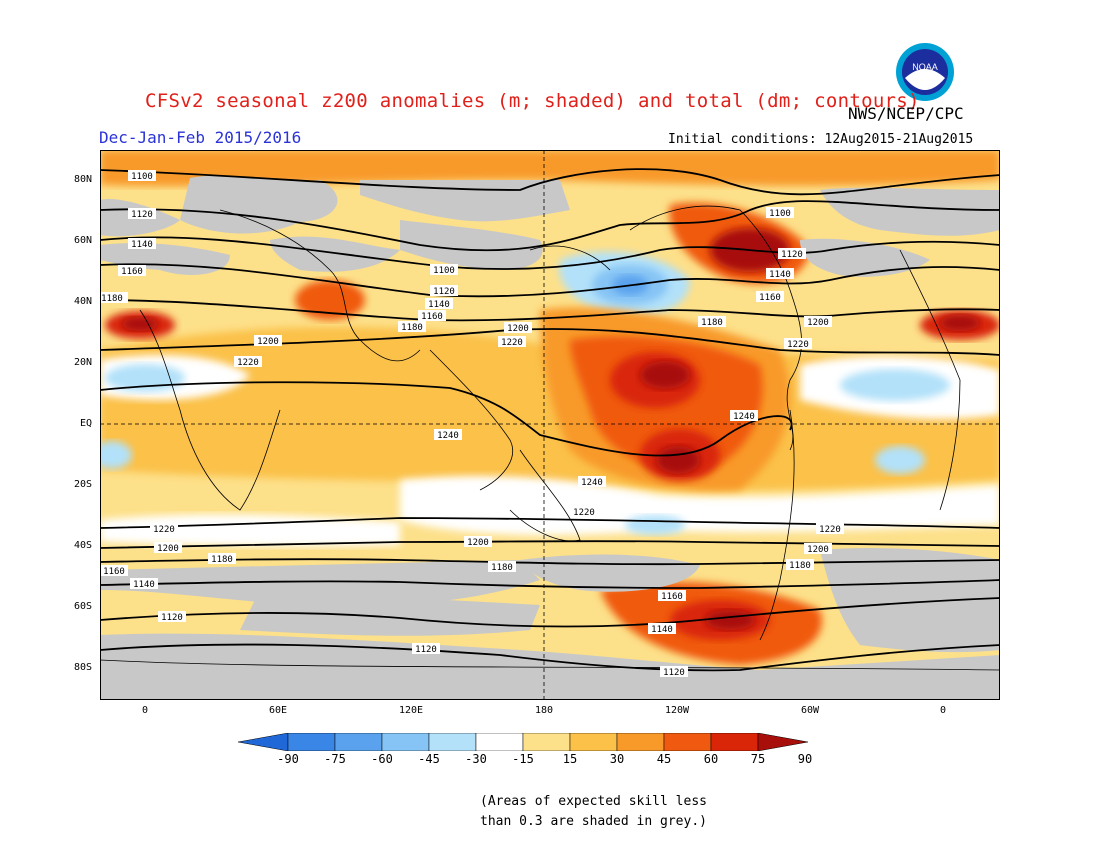  Describe the element at coordinates (925, 67) in the screenshot. I see `svg-text: NOAA` at that location.